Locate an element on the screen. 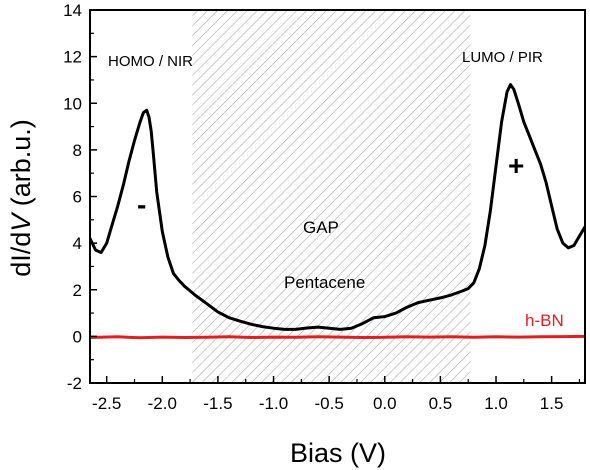  minus-sign: - is located at coordinates (141, 204).